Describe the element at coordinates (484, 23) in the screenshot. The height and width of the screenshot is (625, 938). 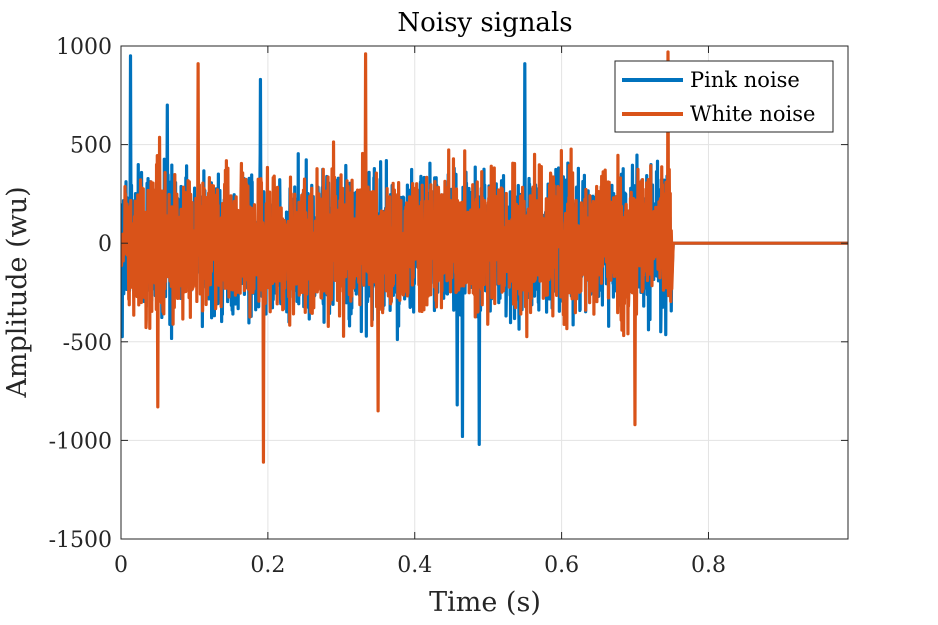
I see `chart-title: Noisy signals` at that location.